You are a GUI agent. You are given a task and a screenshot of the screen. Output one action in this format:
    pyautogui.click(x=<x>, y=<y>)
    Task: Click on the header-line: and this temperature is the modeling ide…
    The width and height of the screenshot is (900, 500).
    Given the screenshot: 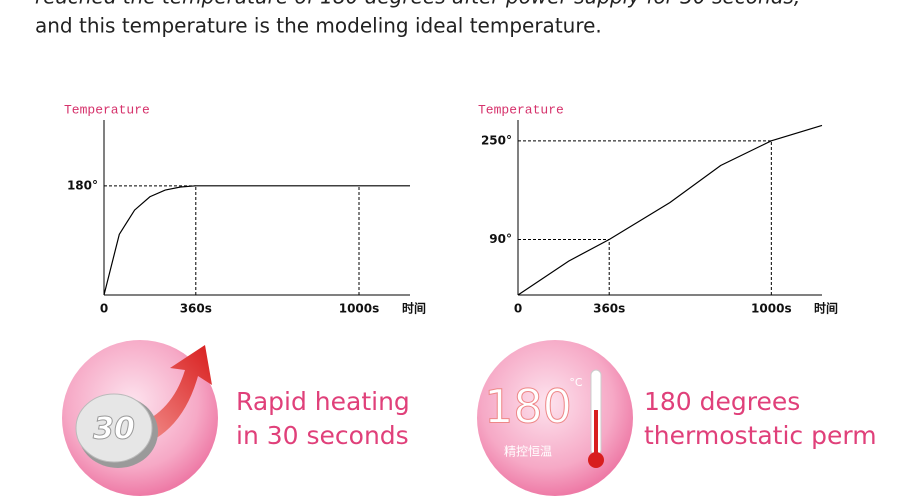 What is the action you would take?
    pyautogui.click(x=318, y=26)
    